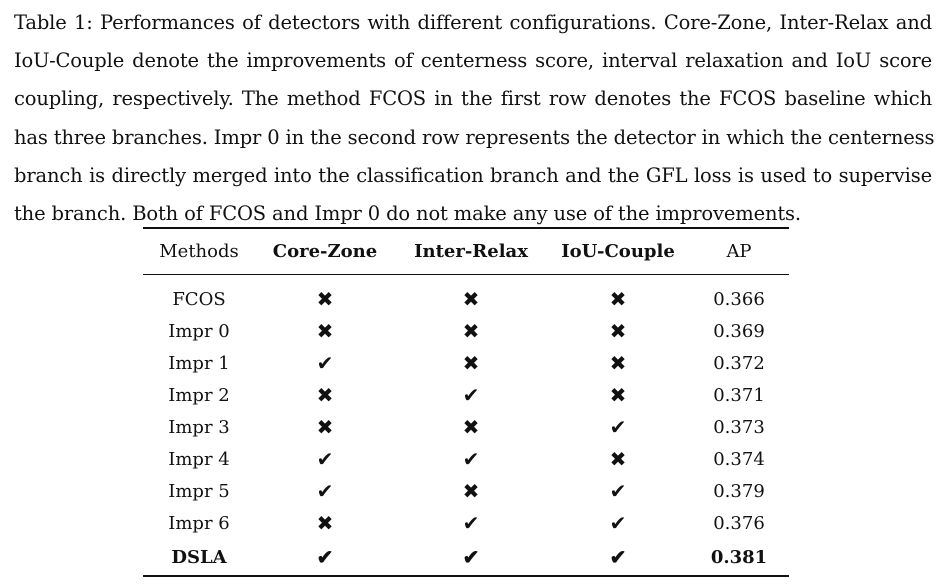  What do you see at coordinates (471, 251) in the screenshot?
I see `header-inter-relax: Inter-Relax` at bounding box center [471, 251].